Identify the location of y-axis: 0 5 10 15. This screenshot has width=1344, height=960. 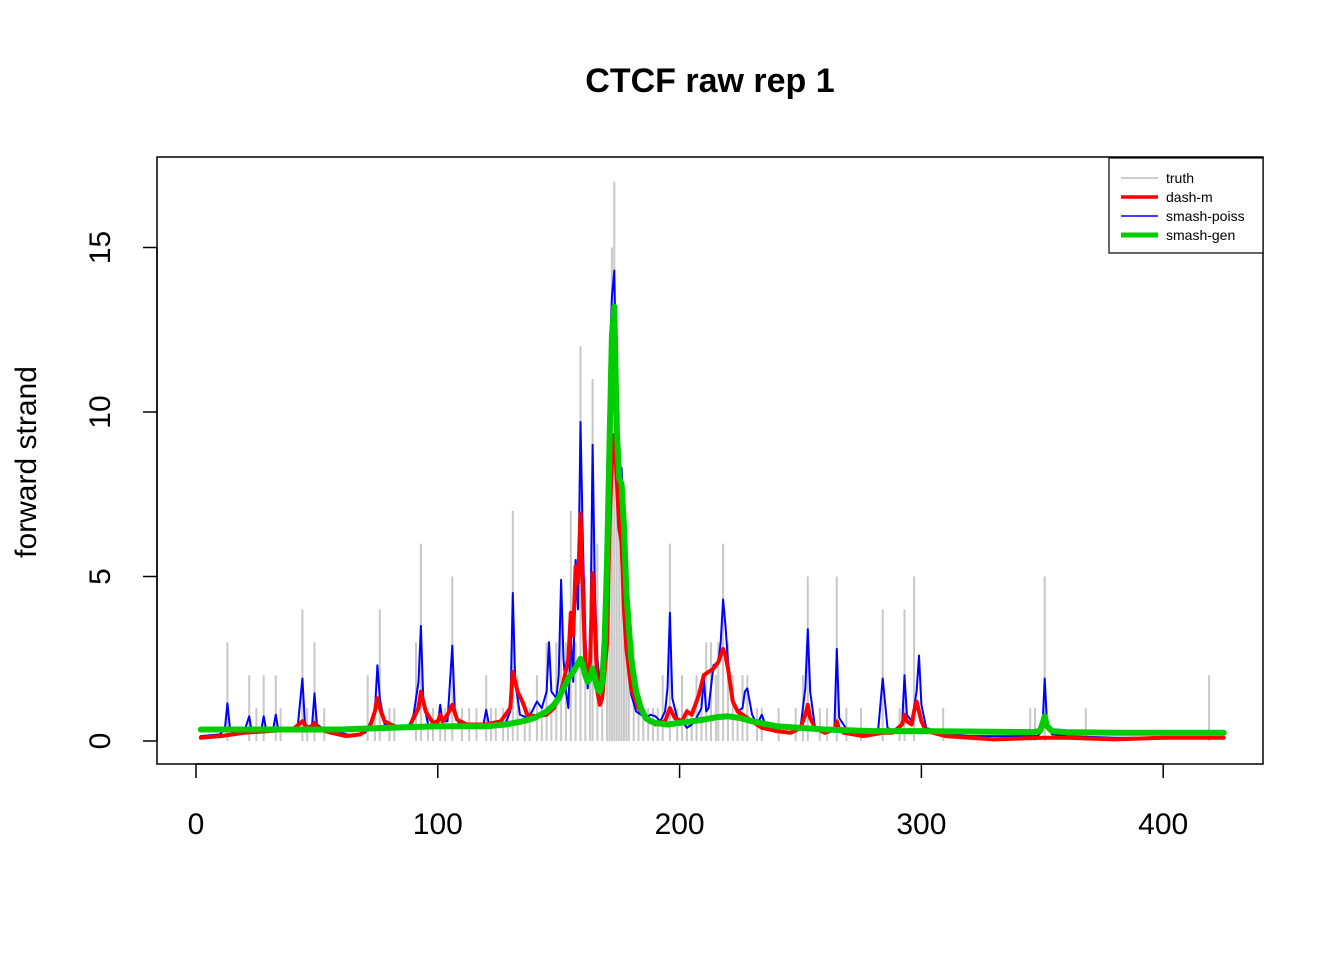
(121, 490).